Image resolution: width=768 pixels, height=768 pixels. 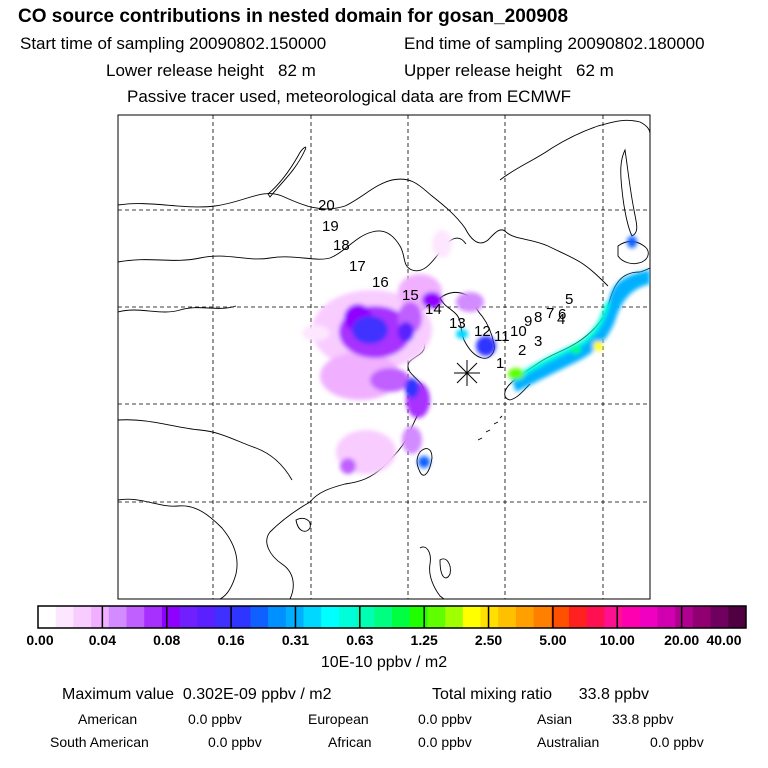 What do you see at coordinates (108, 719) in the screenshot?
I see `region-name: American` at bounding box center [108, 719].